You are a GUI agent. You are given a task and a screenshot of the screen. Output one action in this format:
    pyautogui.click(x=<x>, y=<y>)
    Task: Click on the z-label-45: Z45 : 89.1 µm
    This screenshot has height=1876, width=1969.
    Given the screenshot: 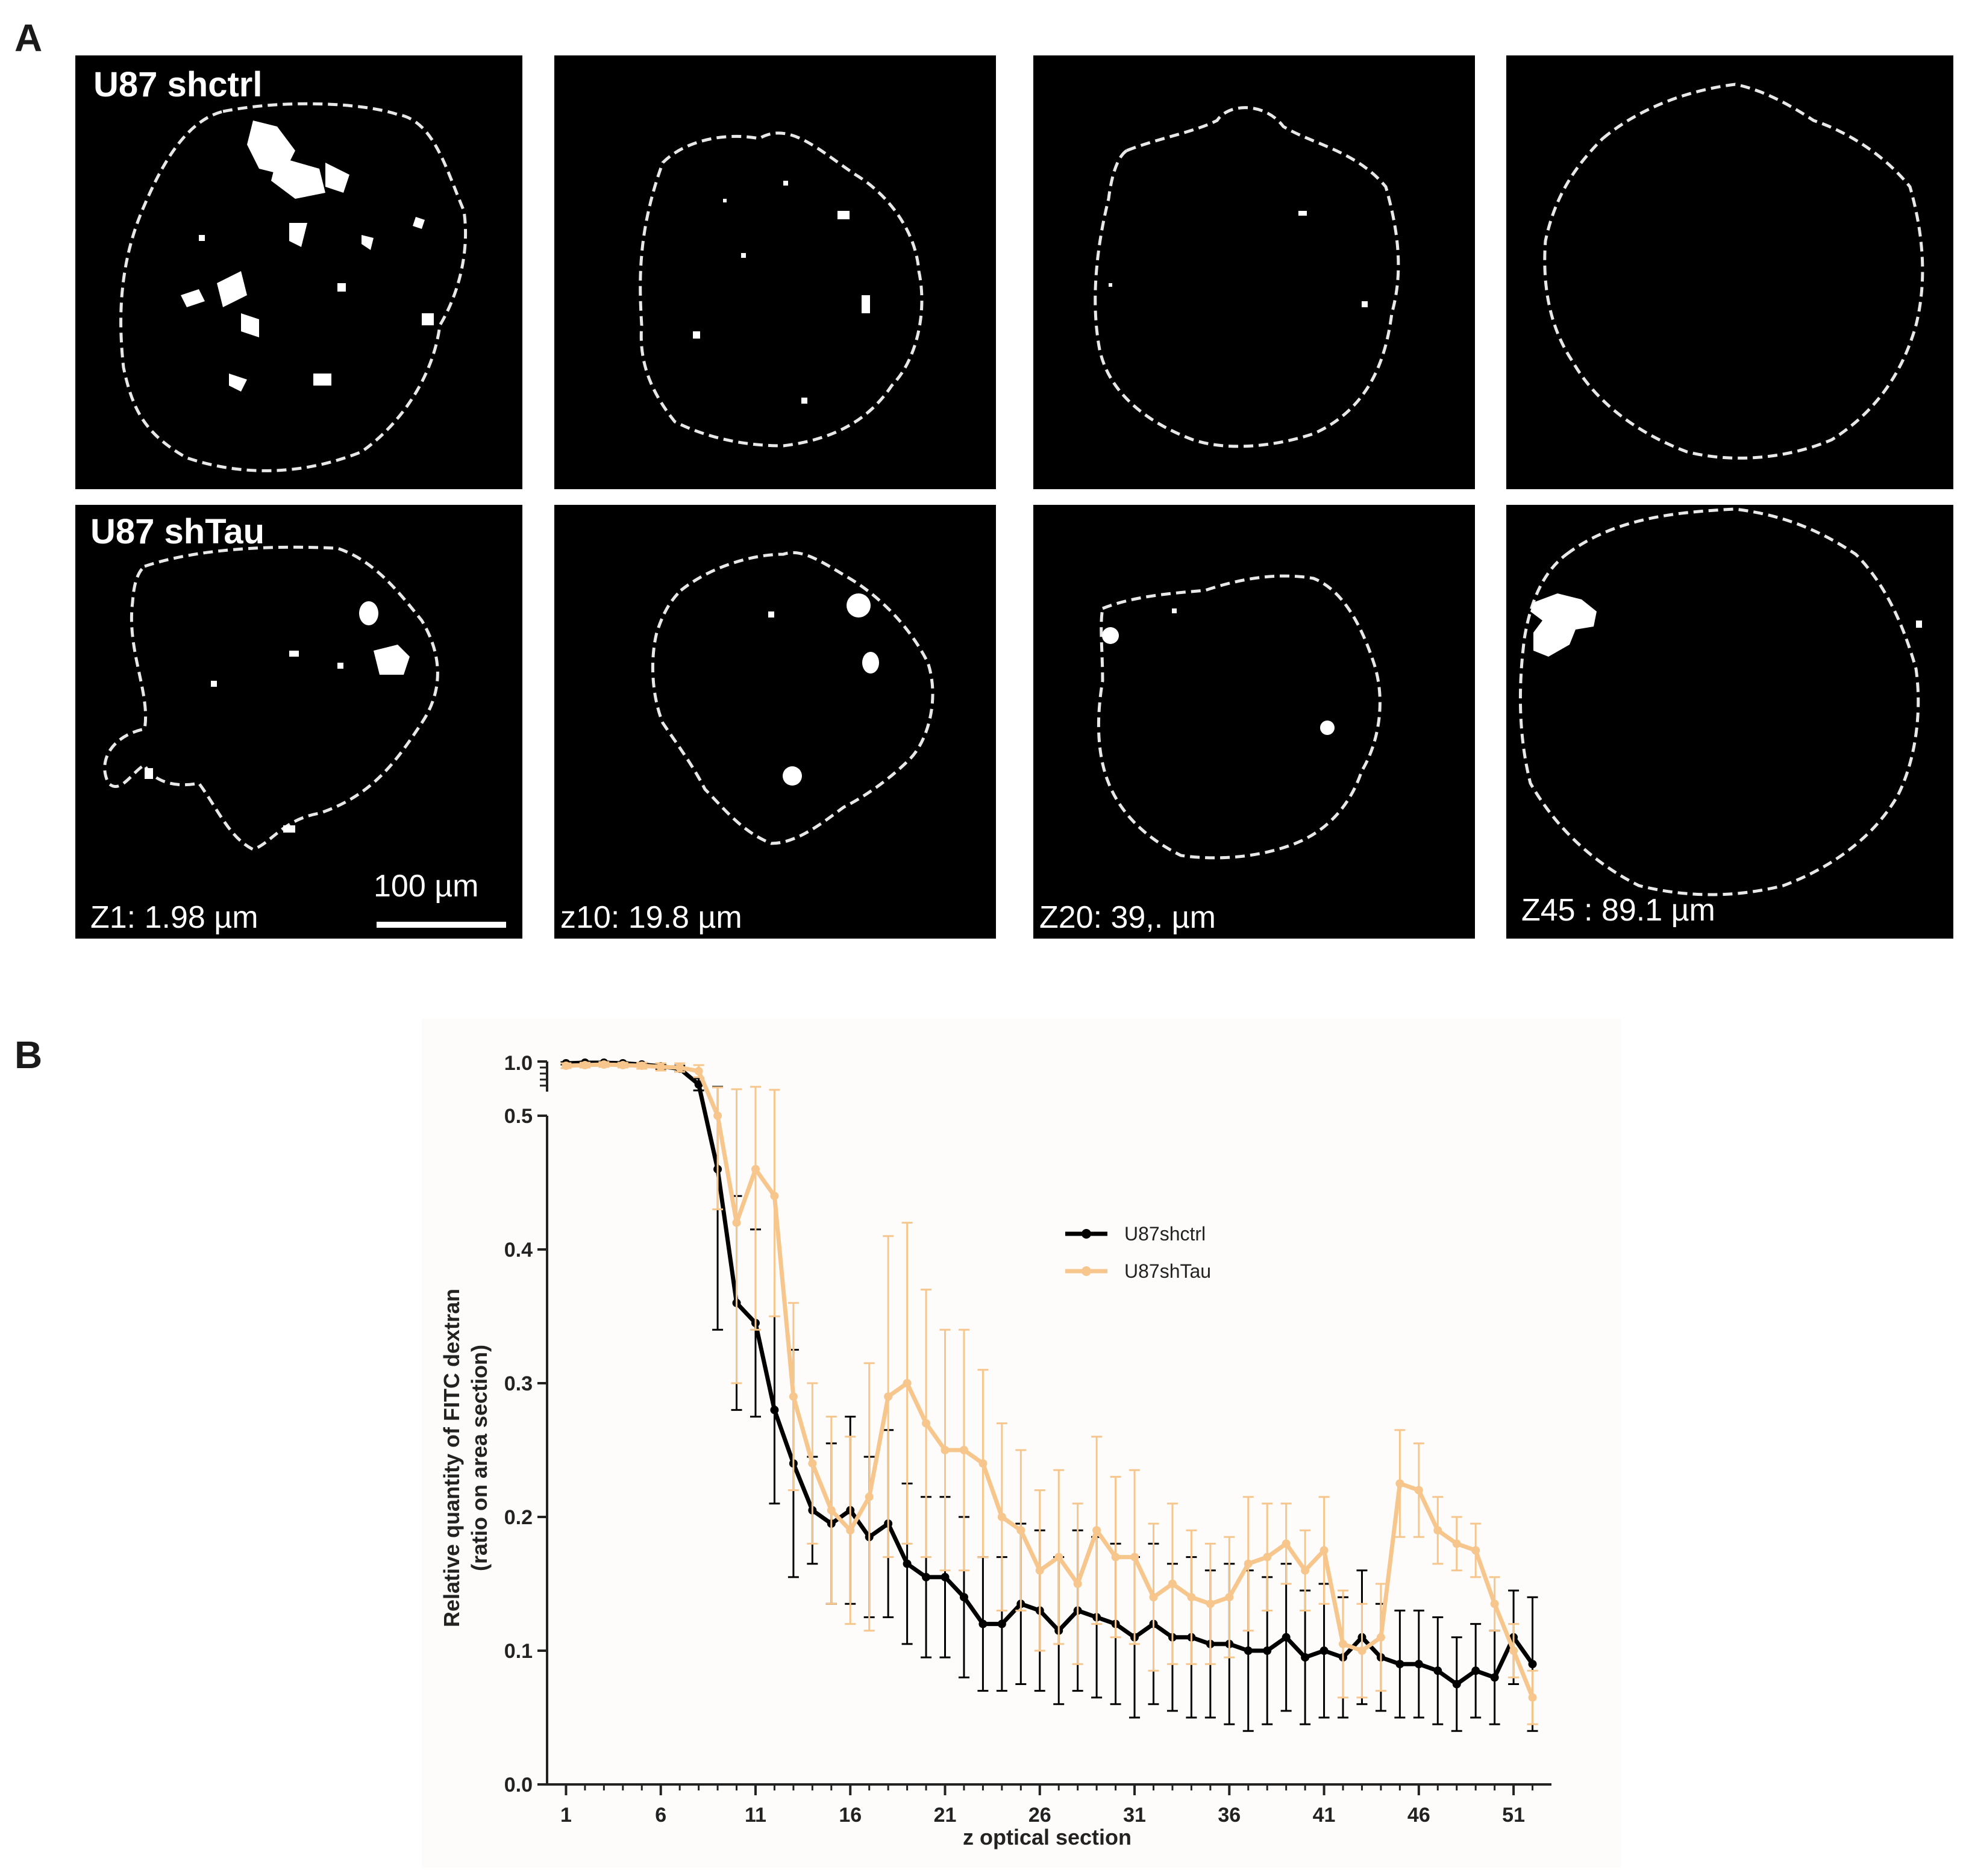 What is the action you would take?
    pyautogui.click(x=1618, y=910)
    